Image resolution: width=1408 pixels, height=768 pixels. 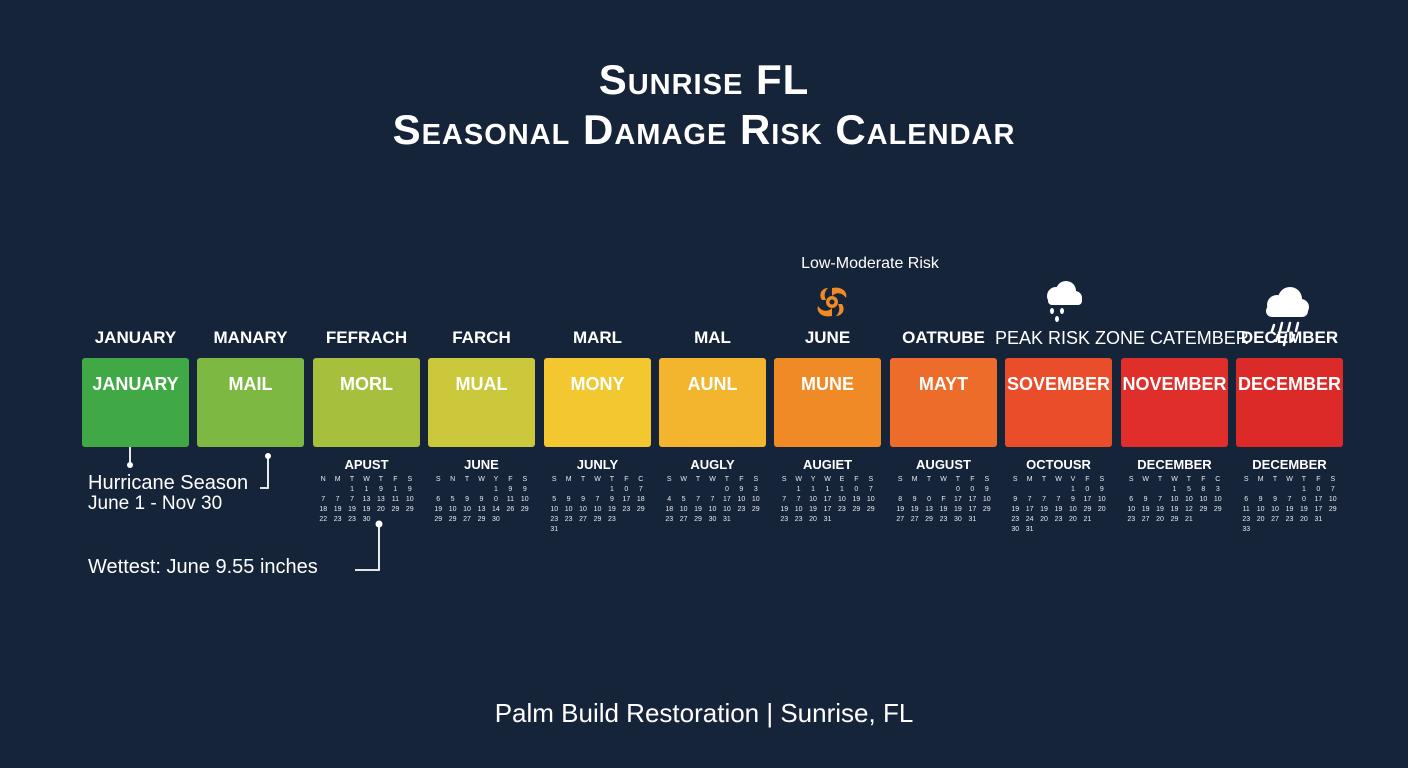 What do you see at coordinates (943, 464) in the screenshot?
I see `mini-calendar-title: AUGUST` at bounding box center [943, 464].